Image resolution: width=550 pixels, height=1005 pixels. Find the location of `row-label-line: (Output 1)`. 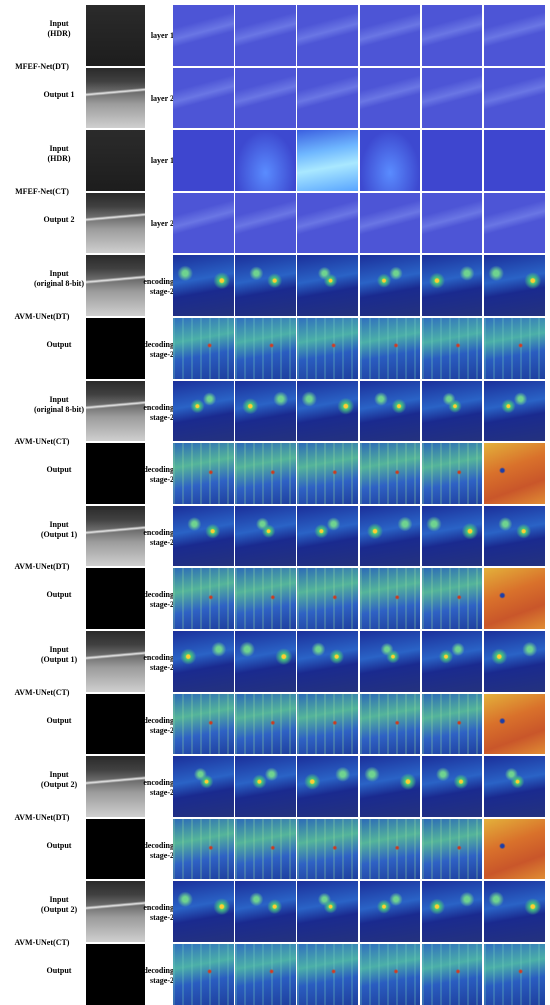

row-label-line: (Output 1) is located at coordinates (59, 534).